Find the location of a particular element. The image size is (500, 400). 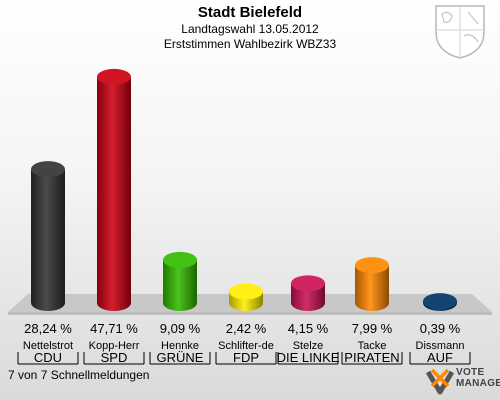

value-label: 4,15 % is located at coordinates (308, 328).